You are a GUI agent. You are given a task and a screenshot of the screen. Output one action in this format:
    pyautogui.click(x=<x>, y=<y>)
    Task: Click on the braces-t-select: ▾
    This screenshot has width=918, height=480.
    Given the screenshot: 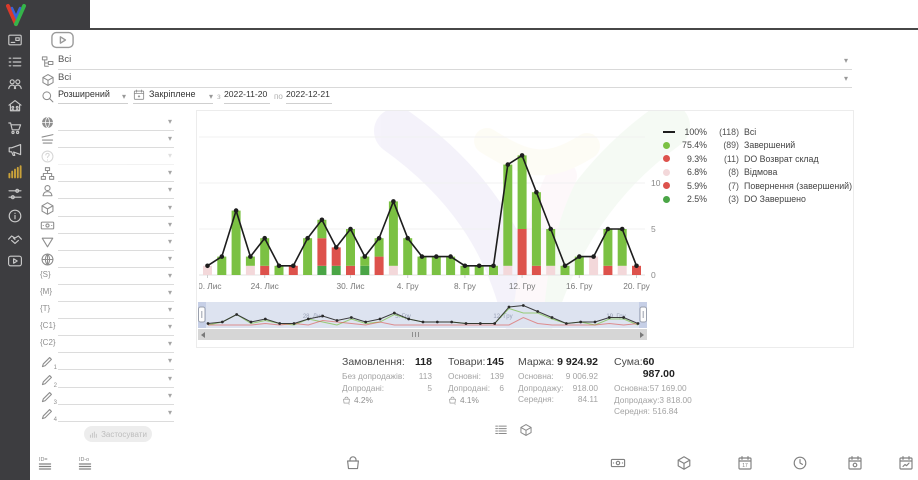 What is the action you would take?
    pyautogui.click(x=116, y=310)
    